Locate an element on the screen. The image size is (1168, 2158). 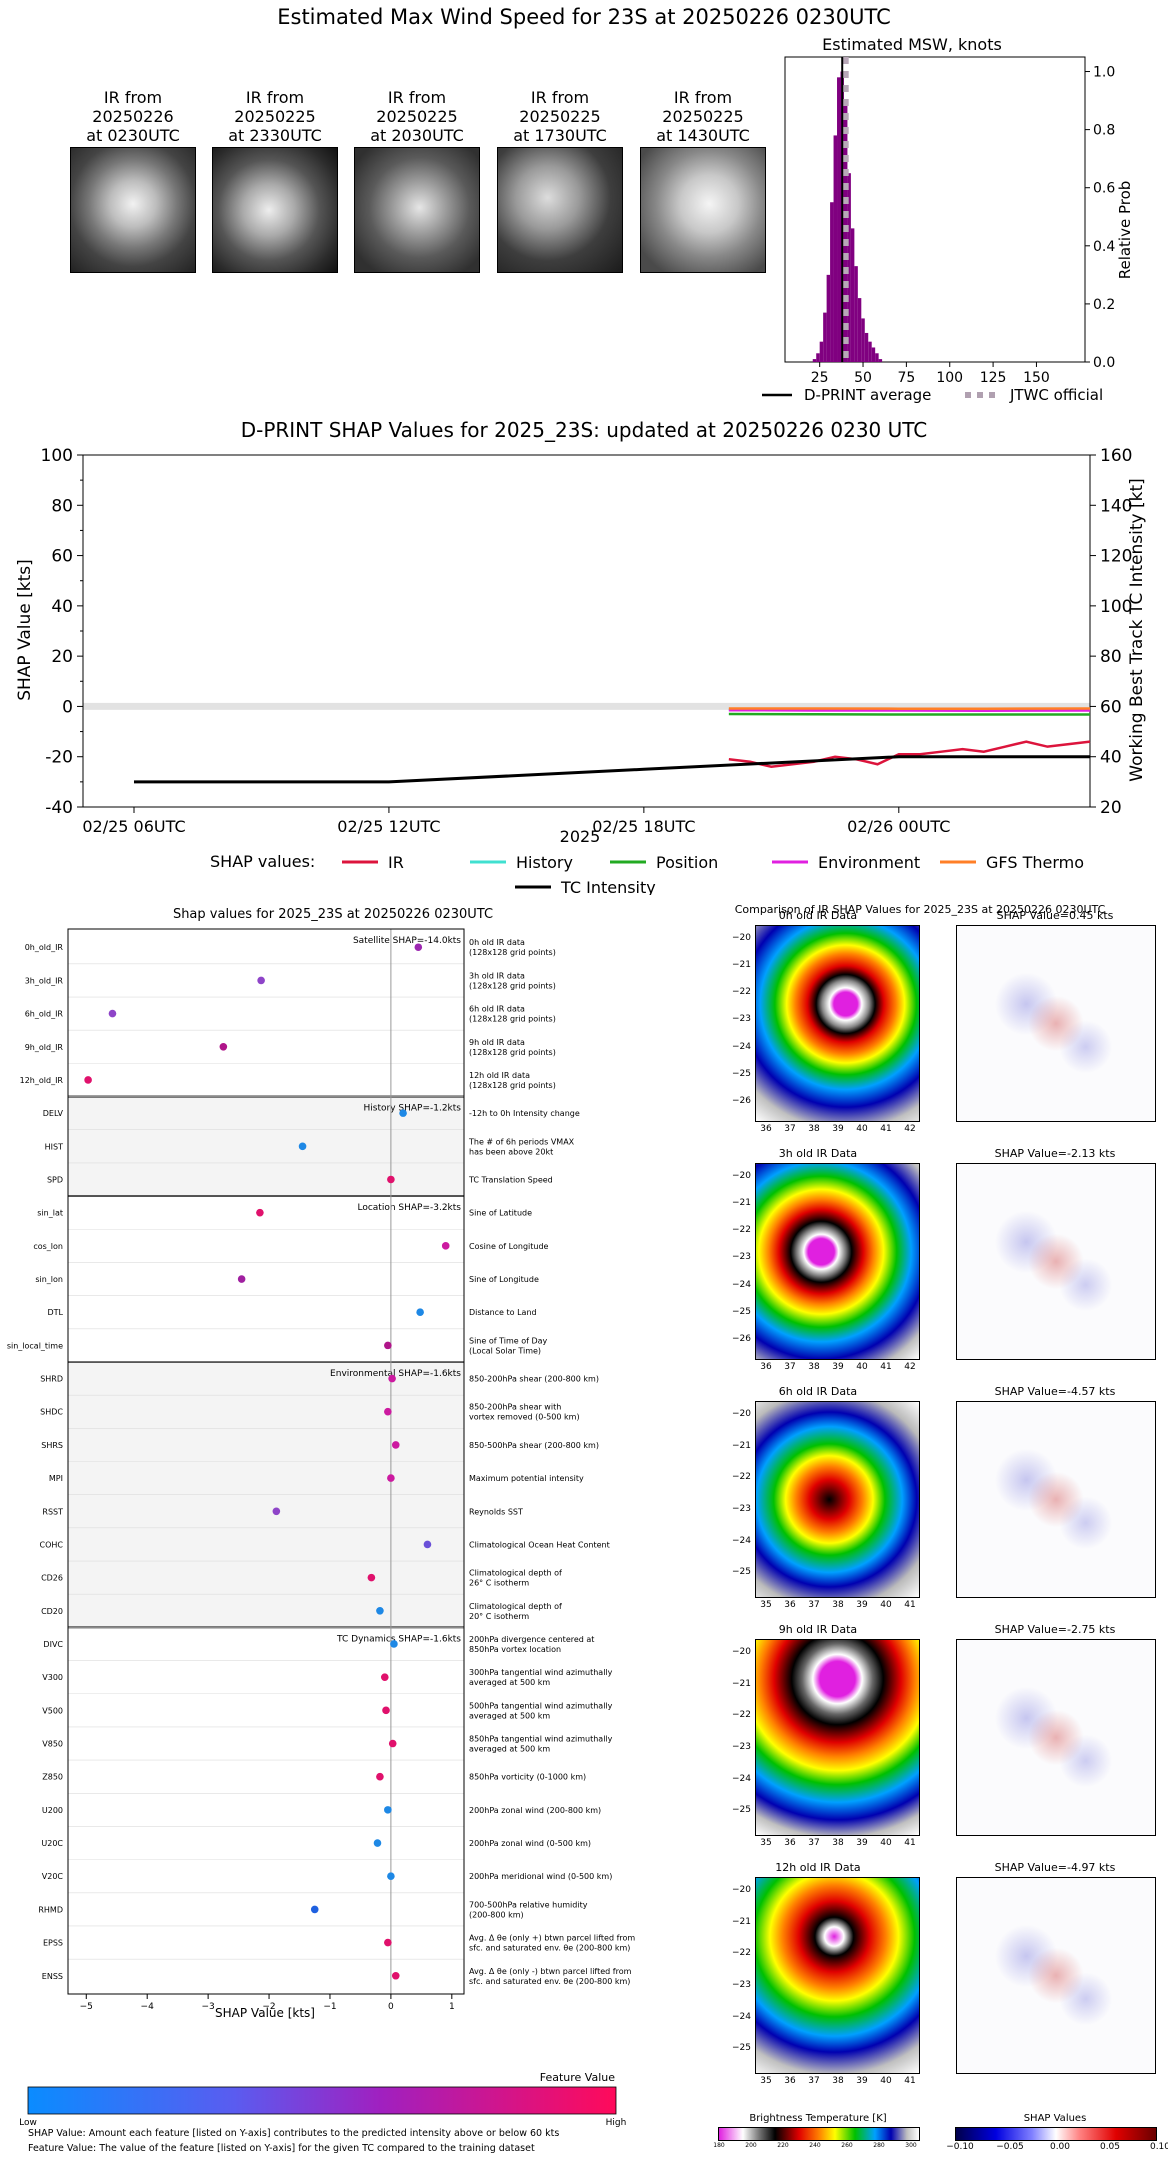
feature-description: 850-200hPa shear (200-800 km) is located at coordinates (534, 1379).